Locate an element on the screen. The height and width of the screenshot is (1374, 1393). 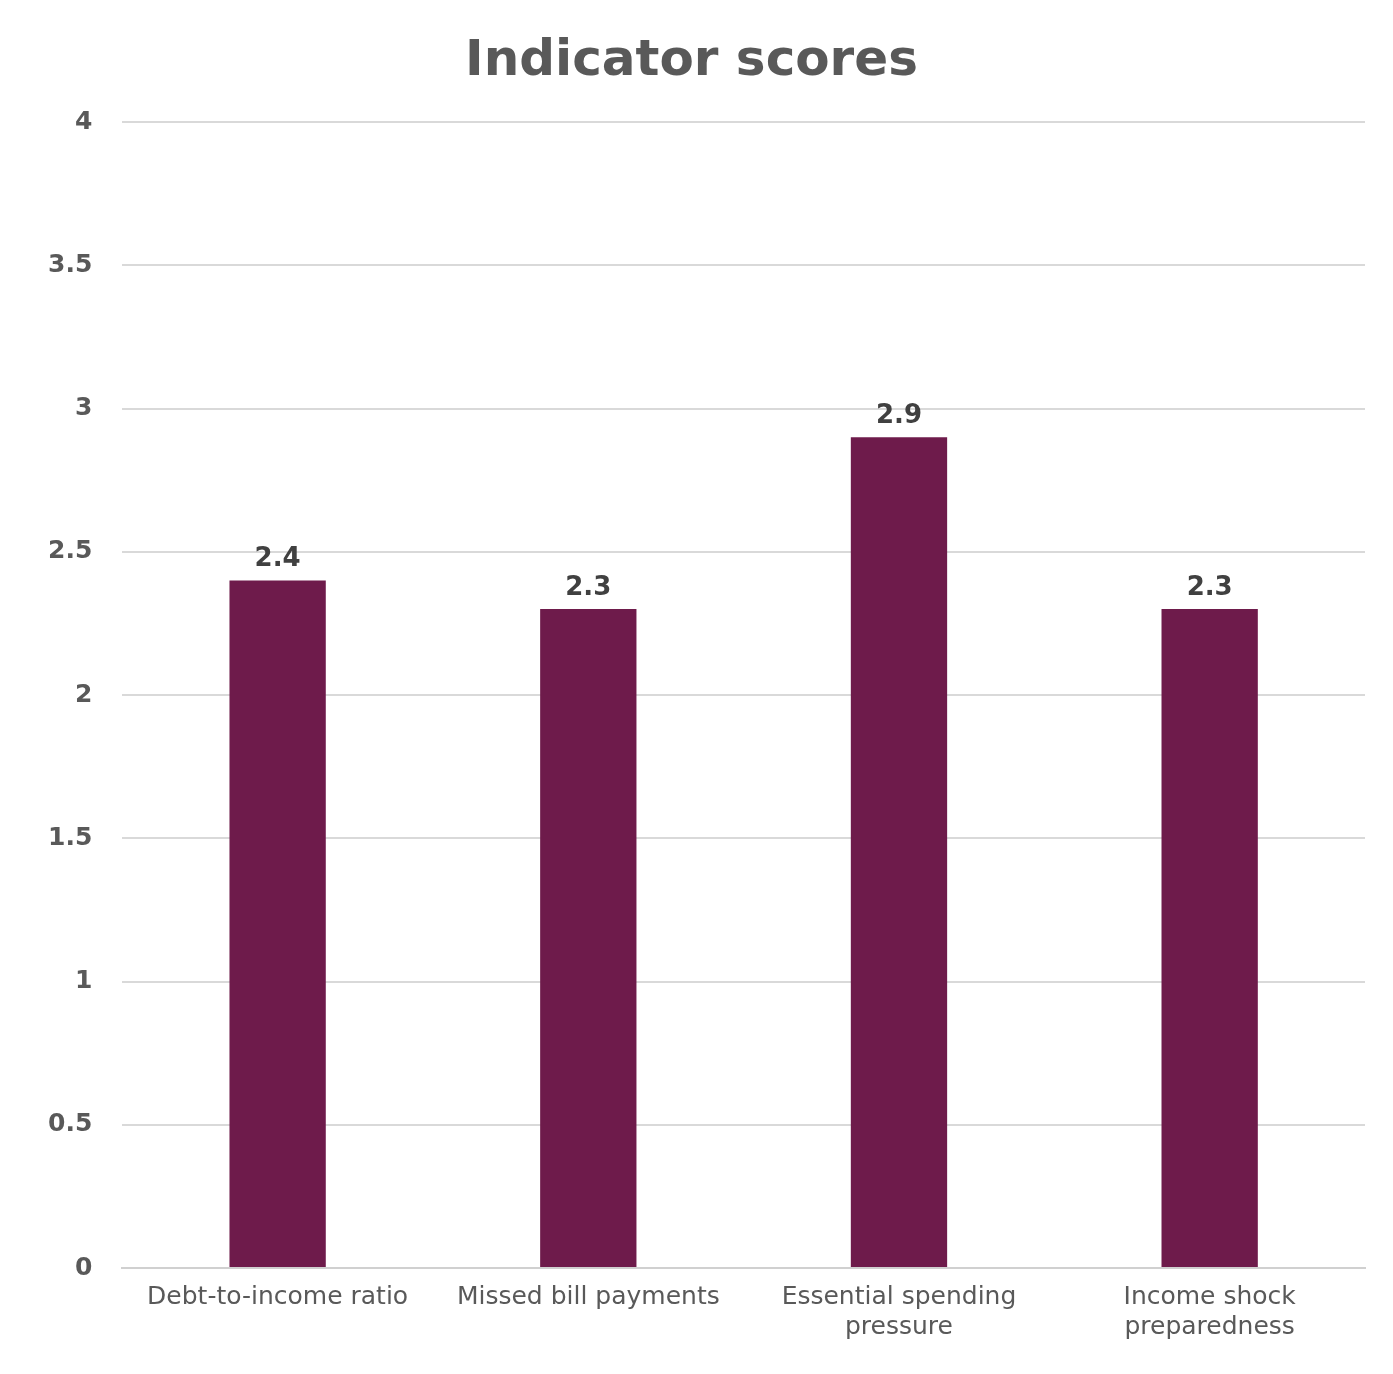
x-tick-label: Missed bill payments is located at coordinates (588, 1295).